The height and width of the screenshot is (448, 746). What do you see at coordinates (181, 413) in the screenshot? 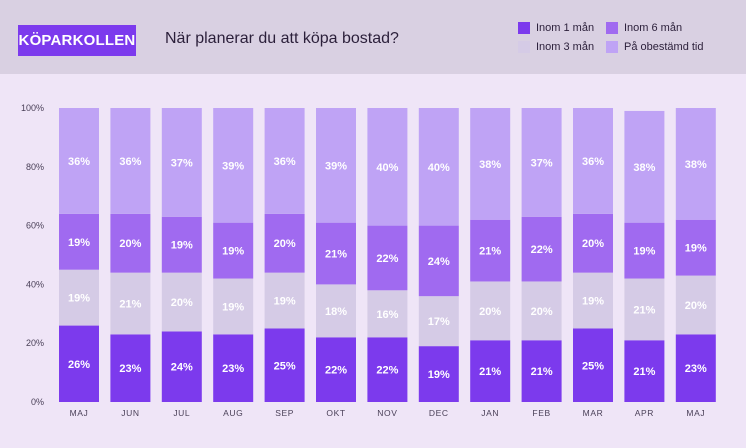
I see `x-tick-label: JUL` at bounding box center [181, 413].